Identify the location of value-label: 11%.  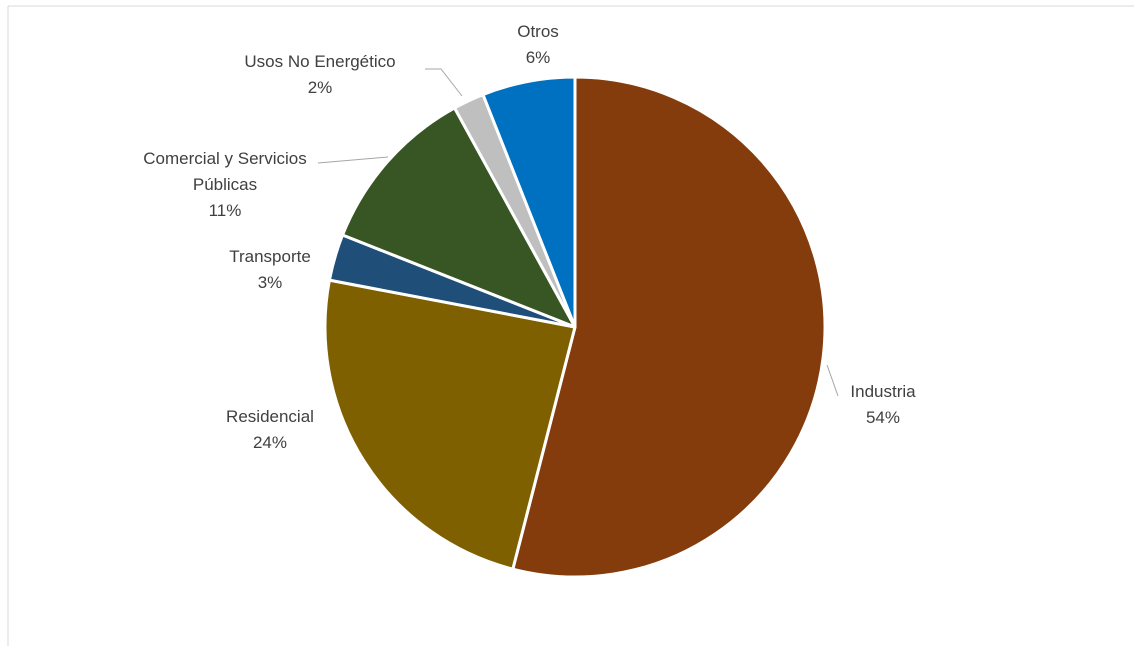
(225, 210).